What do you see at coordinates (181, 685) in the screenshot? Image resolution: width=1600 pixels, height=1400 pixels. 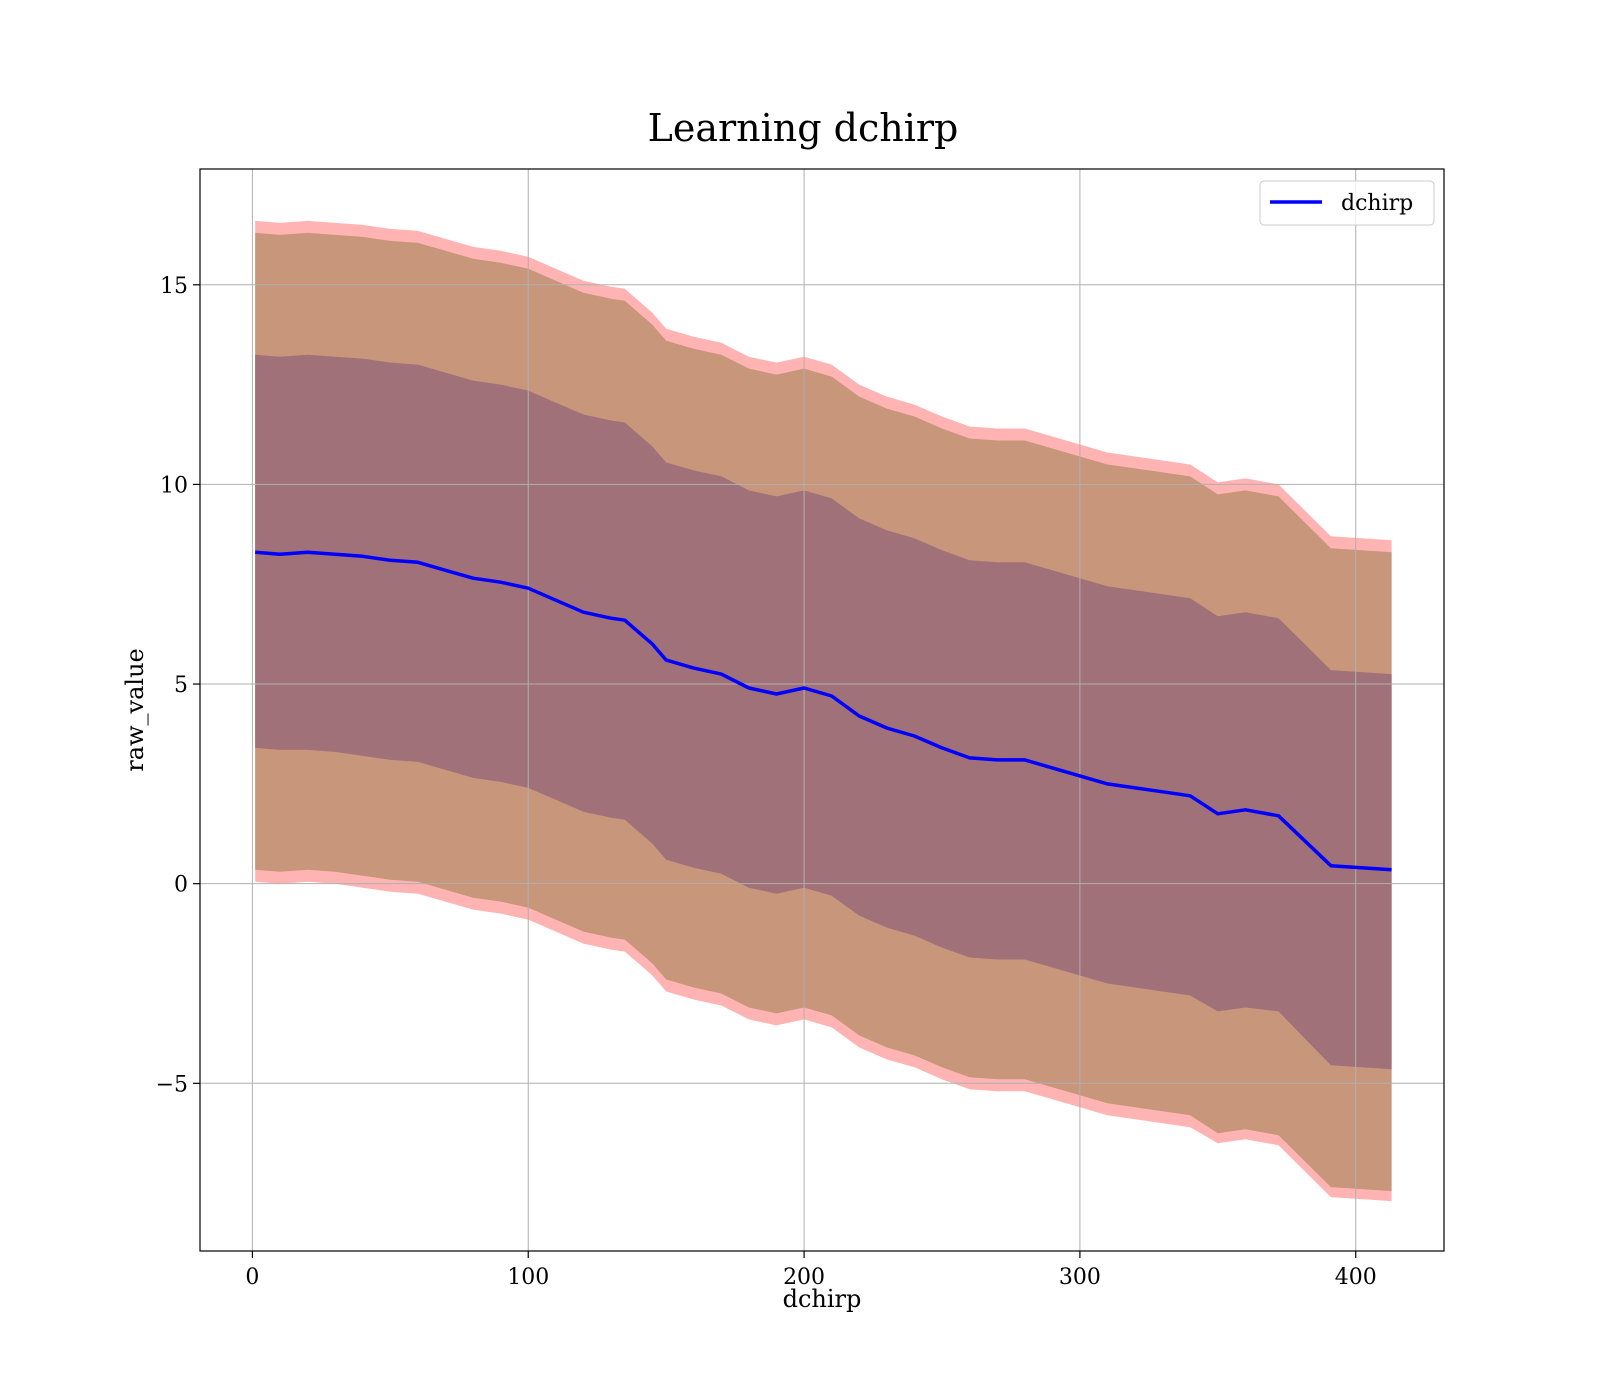 I see `y-tick-label: 5` at bounding box center [181, 685].